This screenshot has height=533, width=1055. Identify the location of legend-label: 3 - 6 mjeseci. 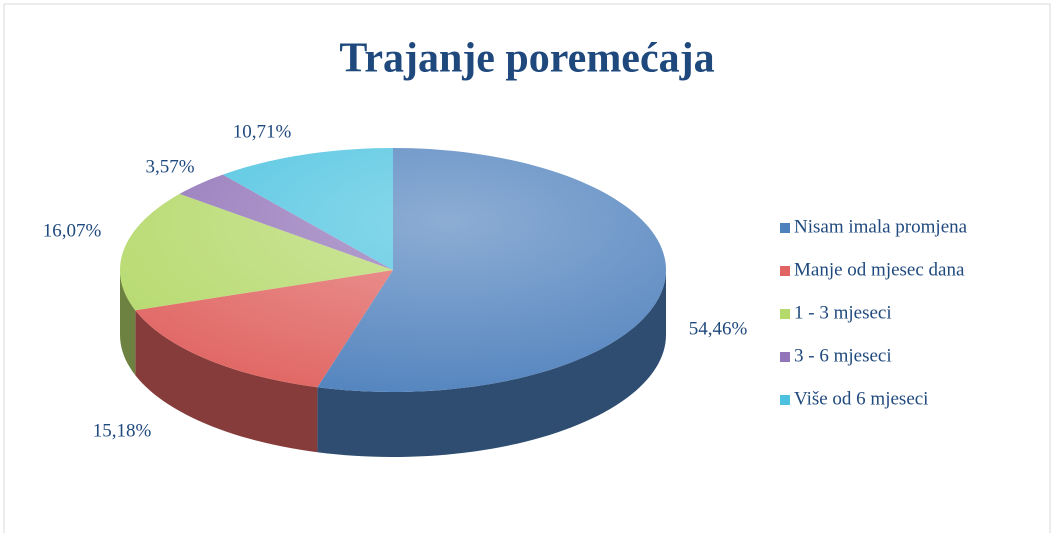
(843, 355).